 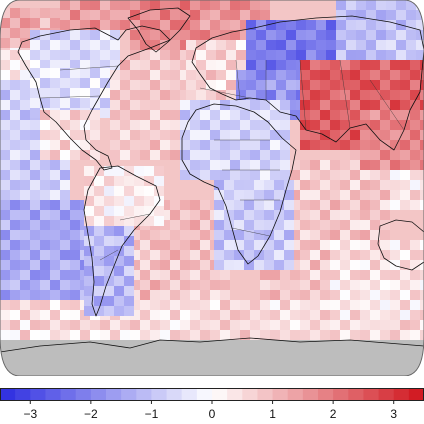 I want to click on colorbar-swatch, so click(x=265, y=394).